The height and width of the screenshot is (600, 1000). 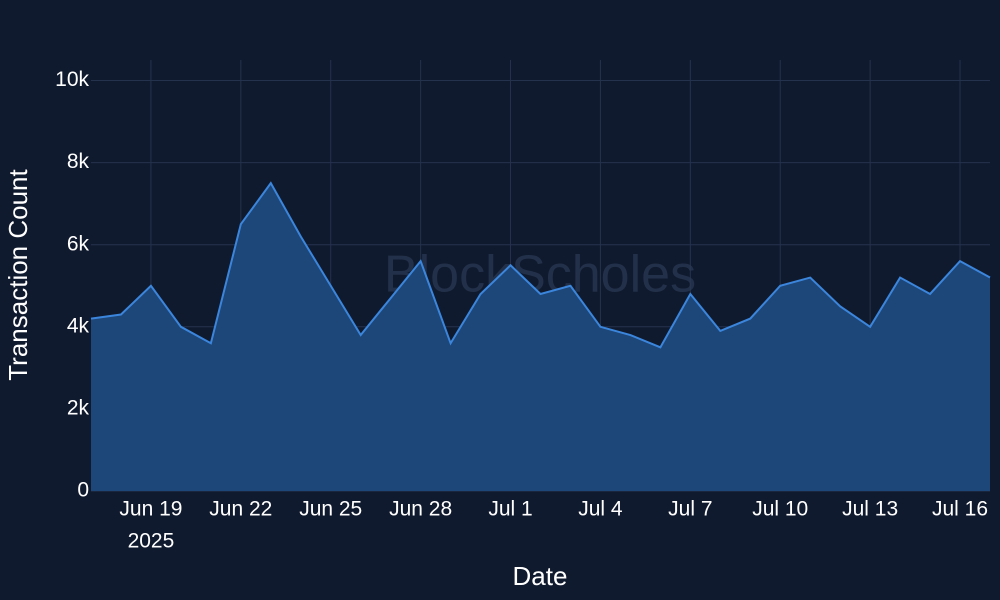 I want to click on x-tick-label: Jul 10, so click(x=780, y=509).